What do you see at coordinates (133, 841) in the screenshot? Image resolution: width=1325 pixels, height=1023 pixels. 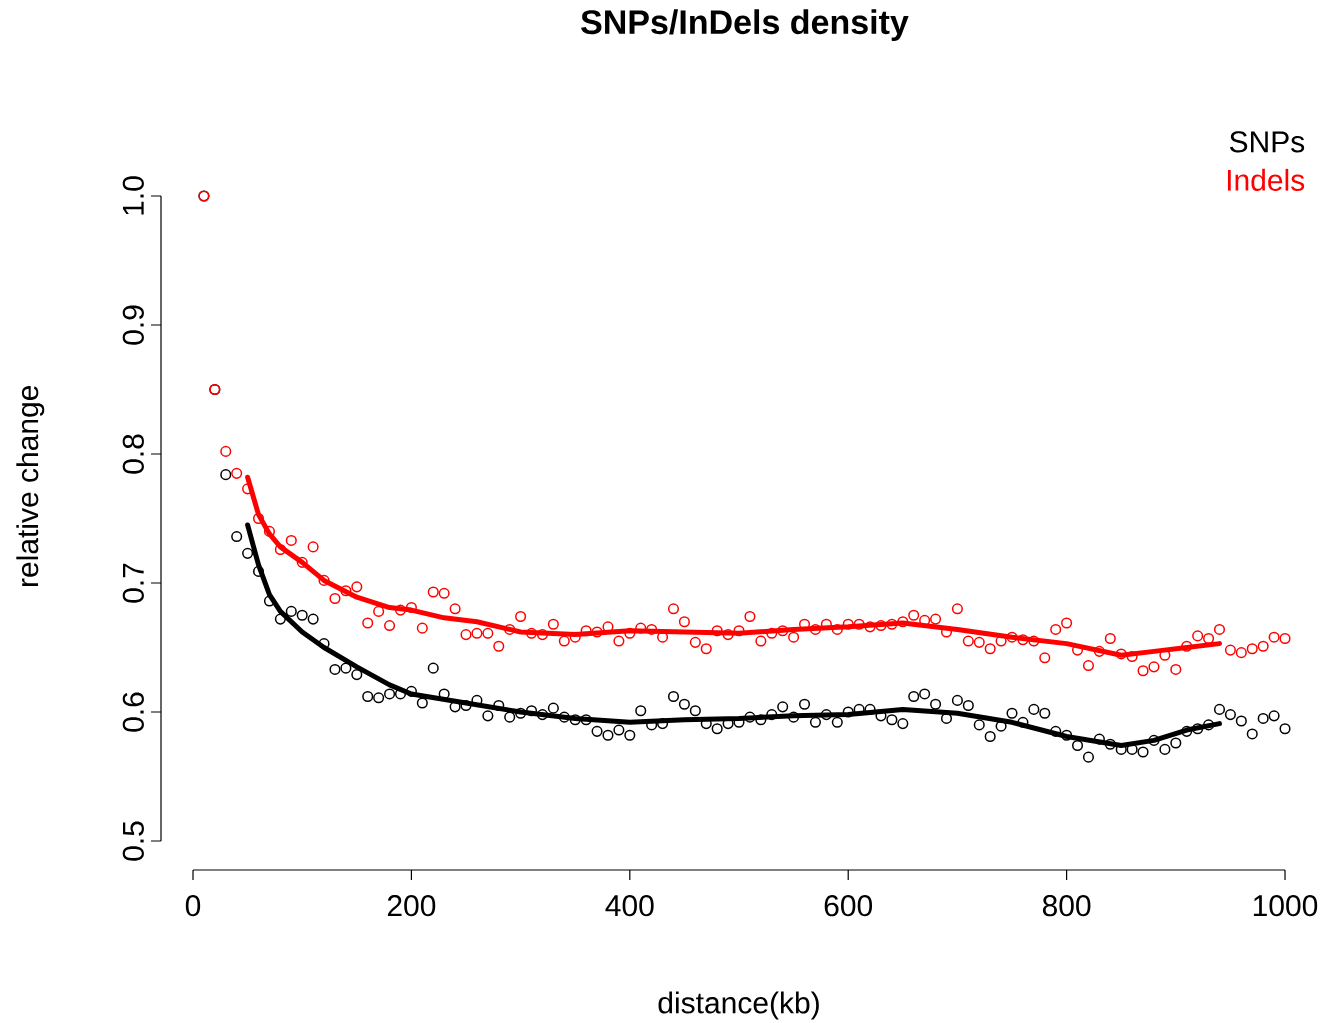 I see `y-tick-label: 0.5` at bounding box center [133, 841].